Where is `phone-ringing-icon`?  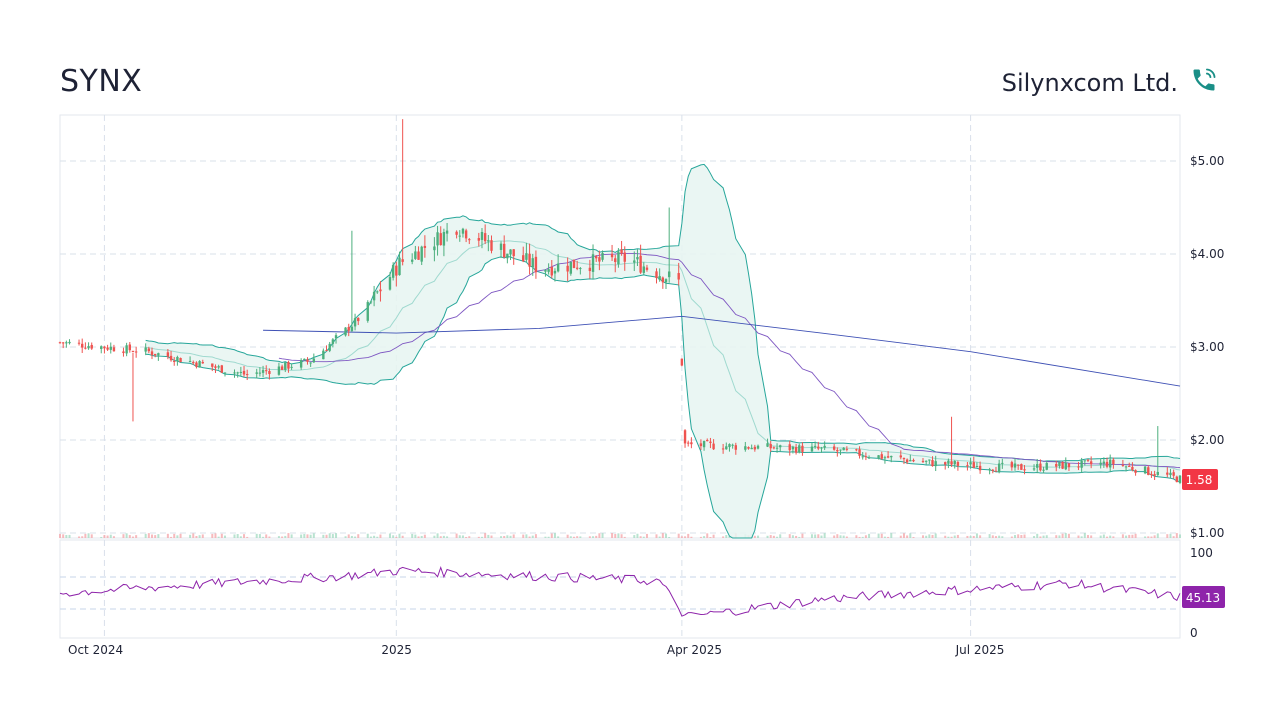
phone-ringing-icon is located at coordinates (1204, 80).